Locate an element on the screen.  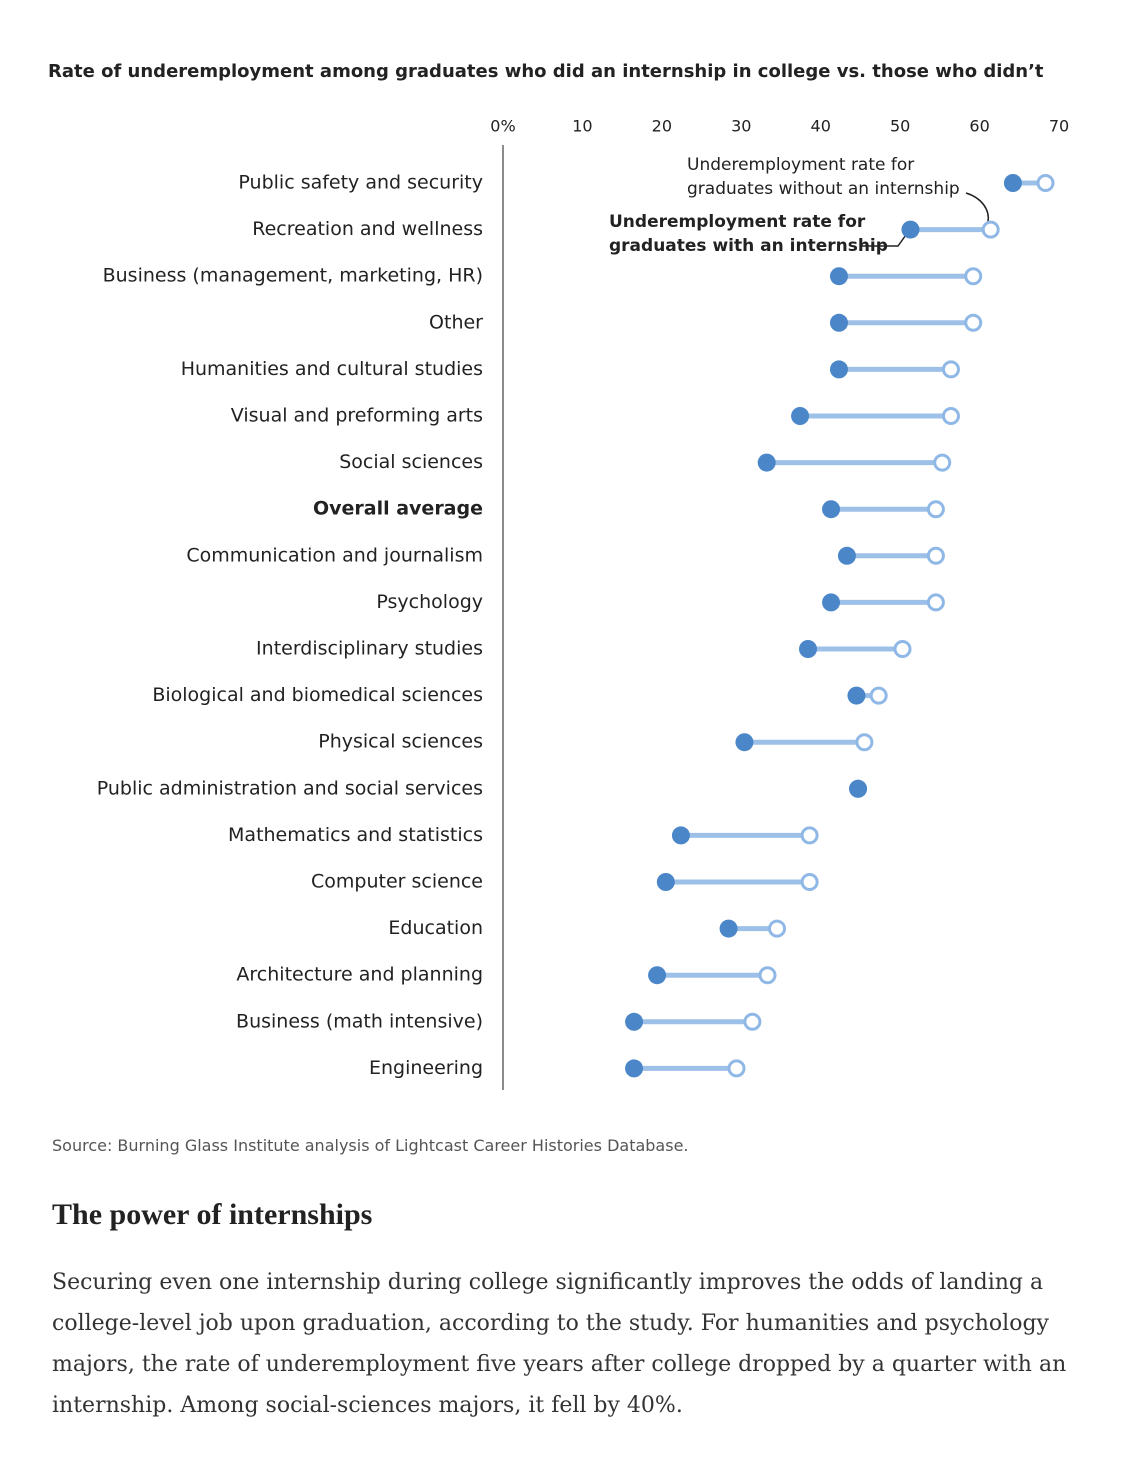
category-label: Psychology is located at coordinates (429, 602).